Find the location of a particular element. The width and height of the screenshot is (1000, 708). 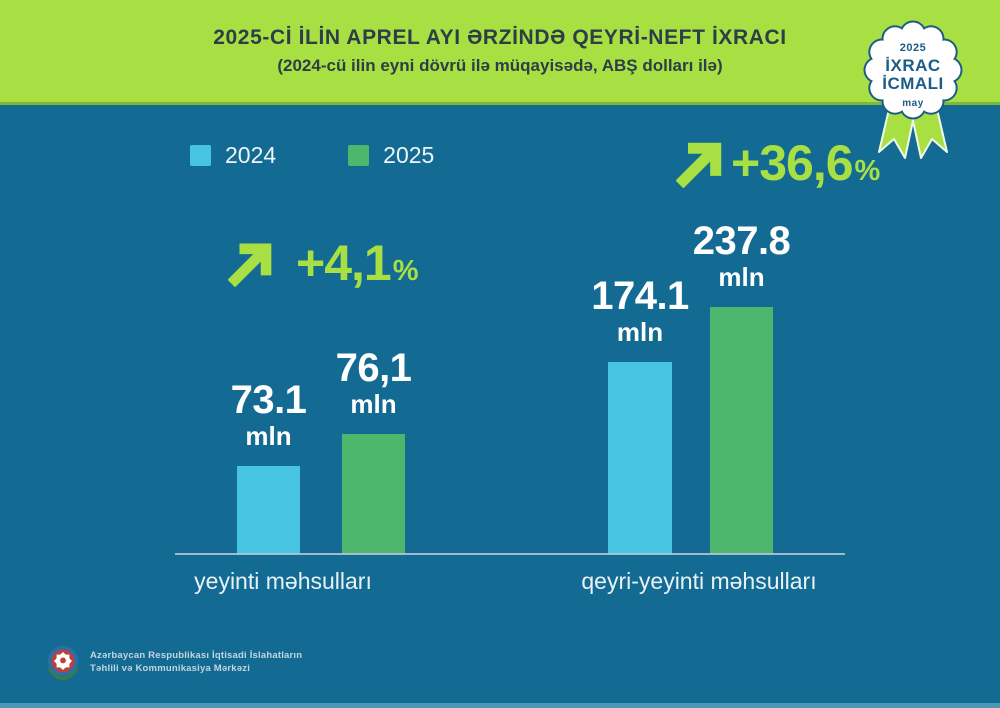

category-label-nonfood: qeyri-yeyinti məhsulları is located at coordinates (699, 581).